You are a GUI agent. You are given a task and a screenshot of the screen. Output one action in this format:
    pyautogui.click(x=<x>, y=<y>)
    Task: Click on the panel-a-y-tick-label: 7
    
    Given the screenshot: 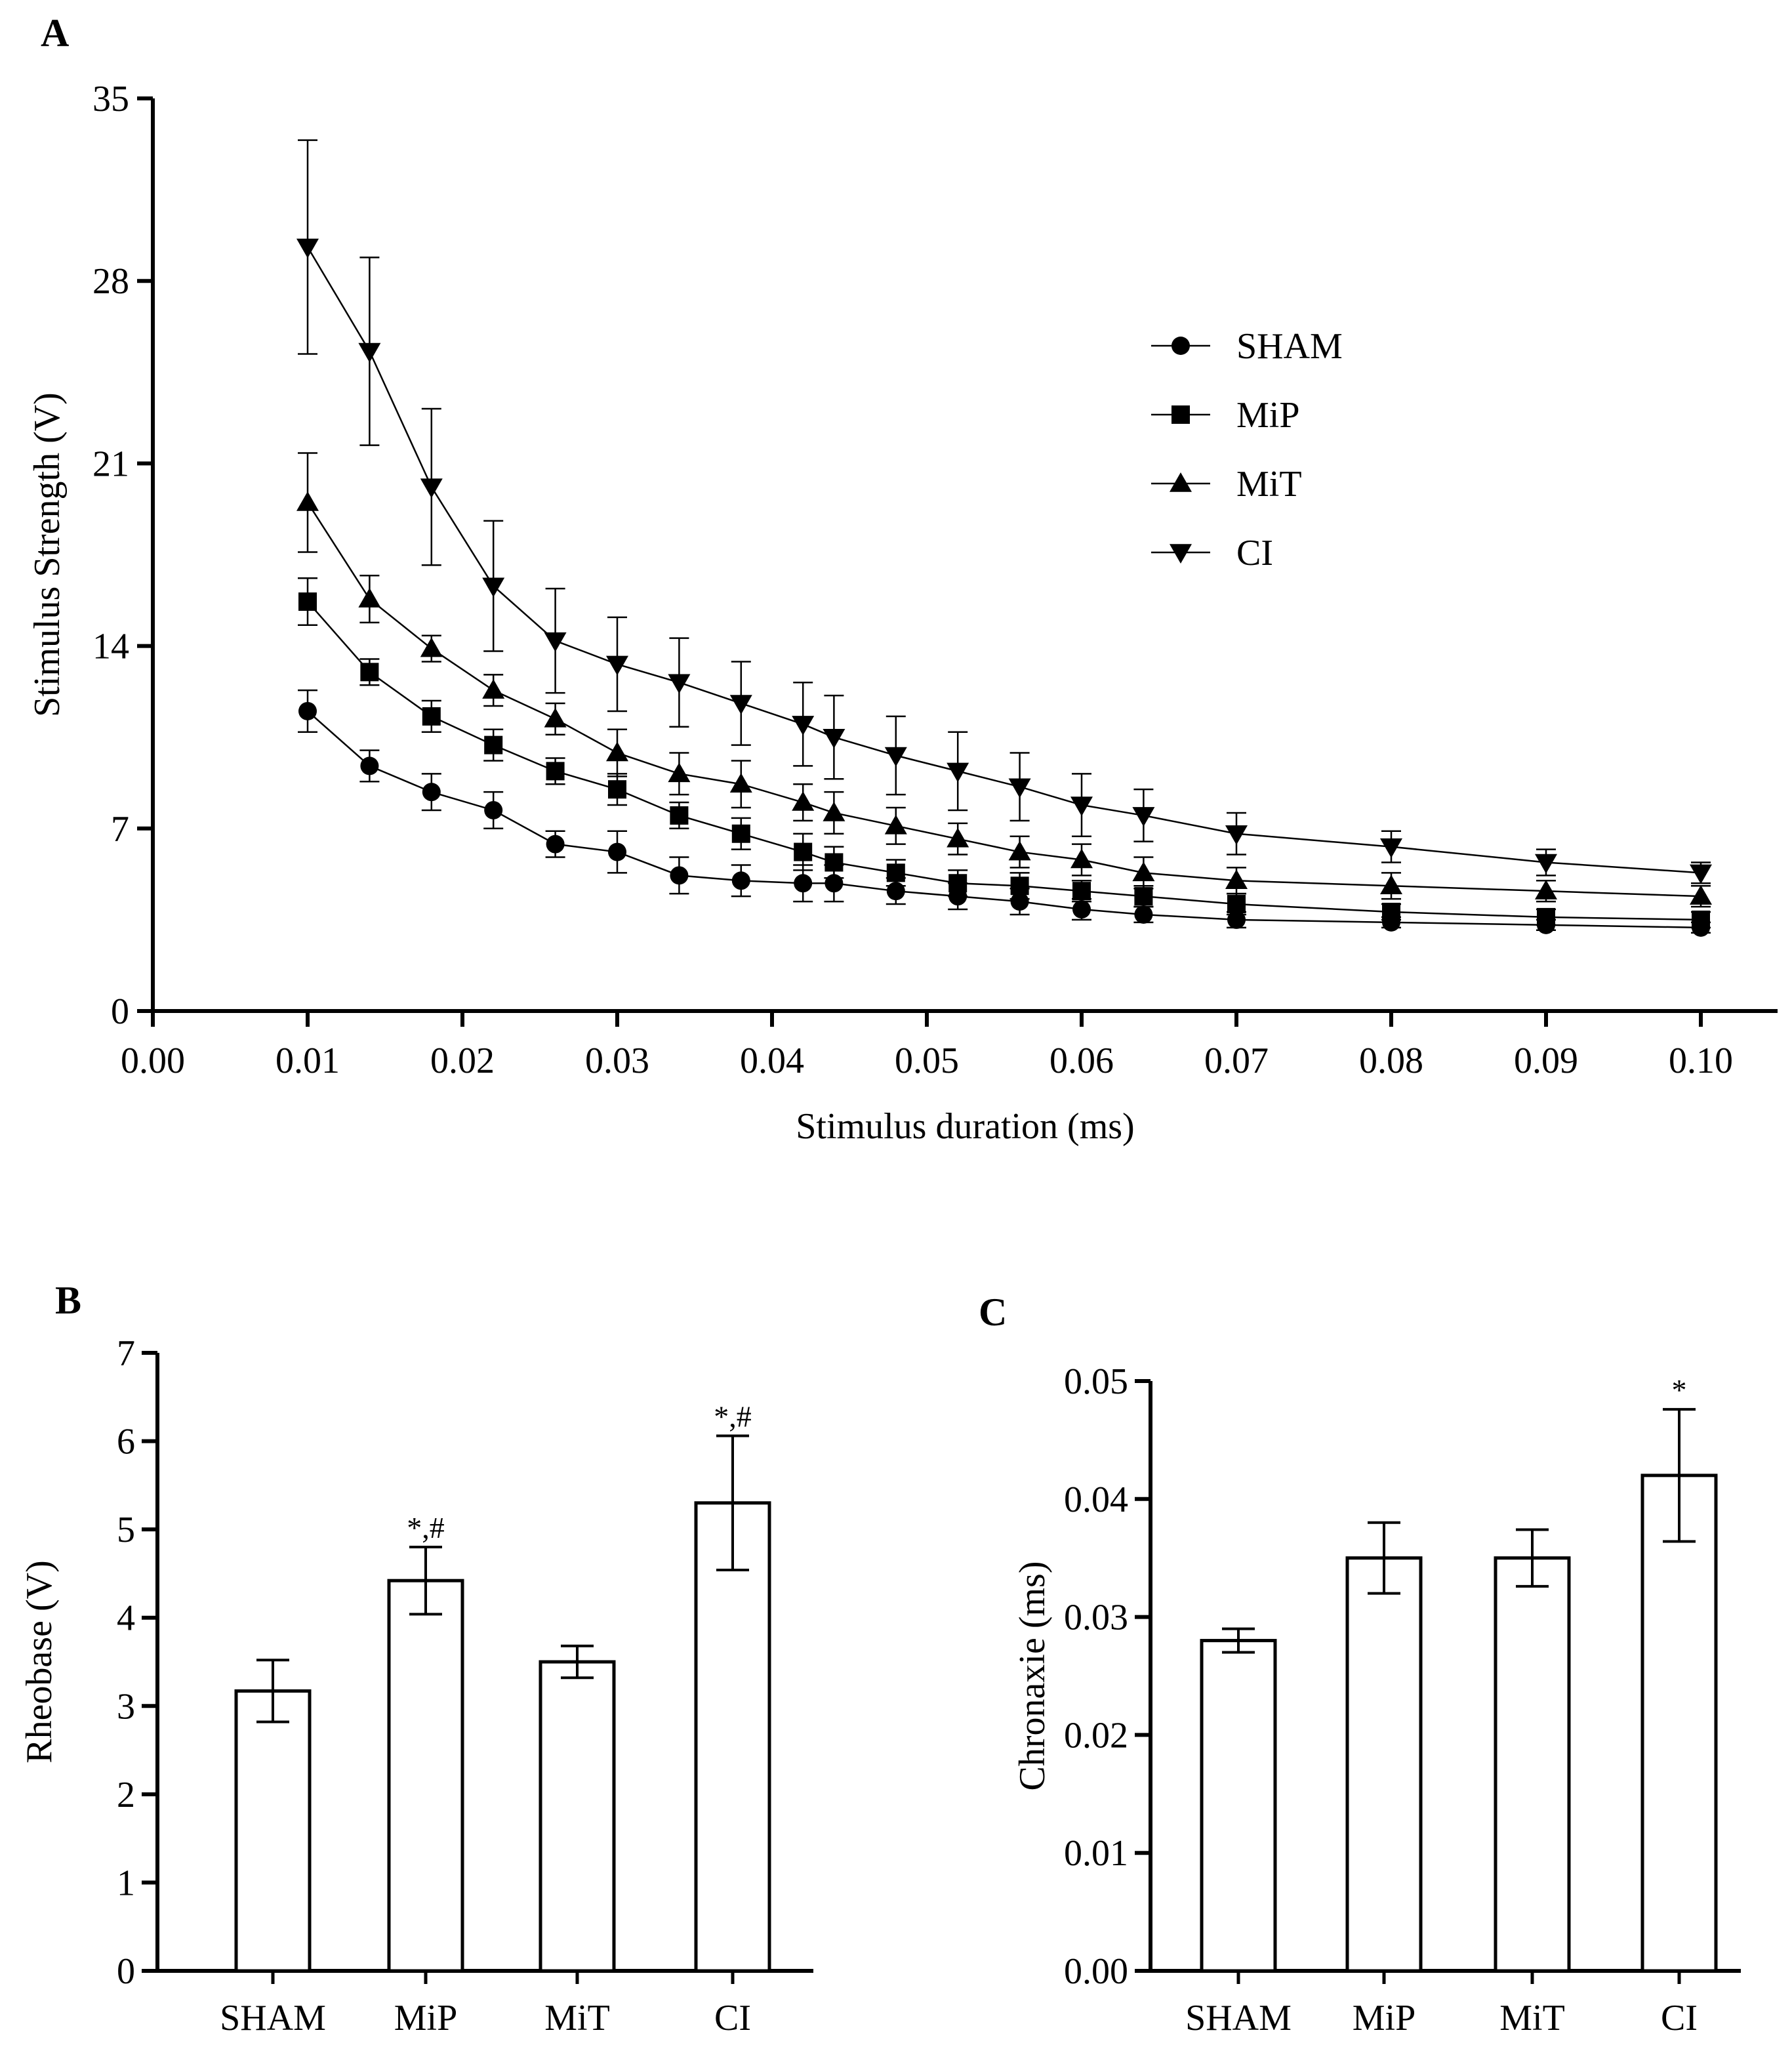 What is the action you would take?
    pyautogui.click(x=120, y=829)
    